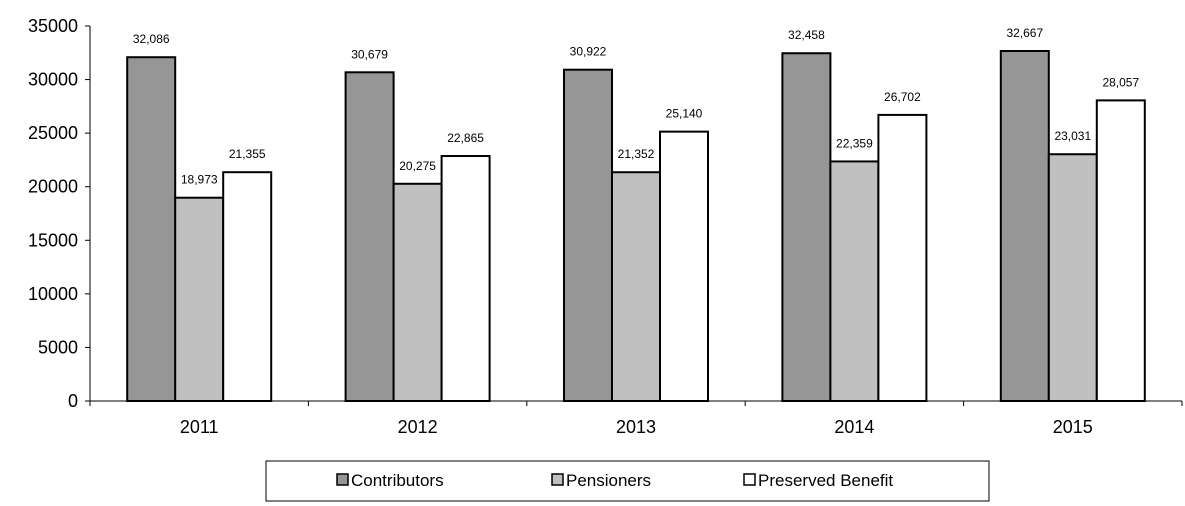  Describe the element at coordinates (247, 154) in the screenshot. I see `data-label: 21,355` at that location.